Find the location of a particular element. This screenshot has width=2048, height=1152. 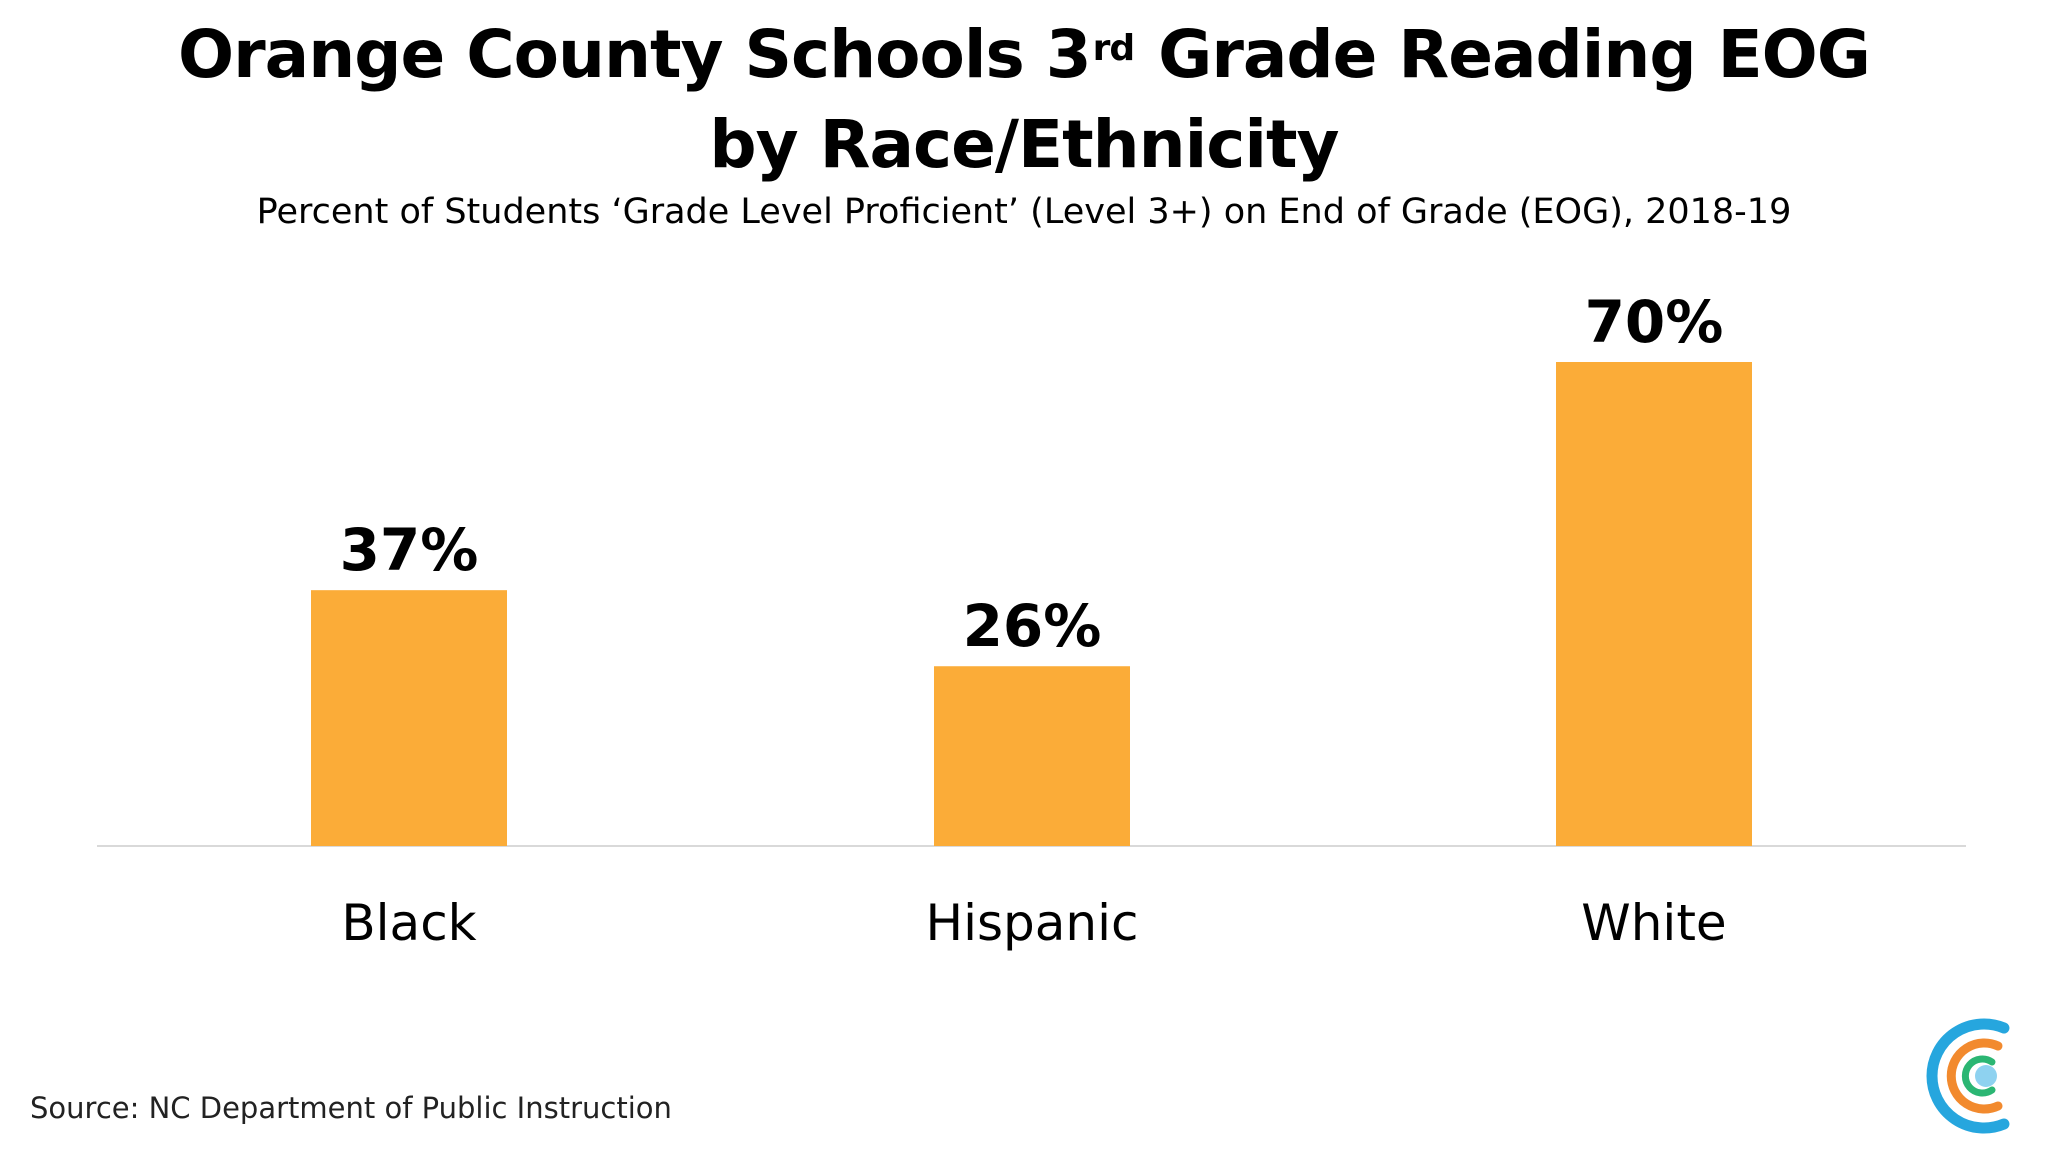

logo-outer-arc is located at coordinates (1968, 1076).